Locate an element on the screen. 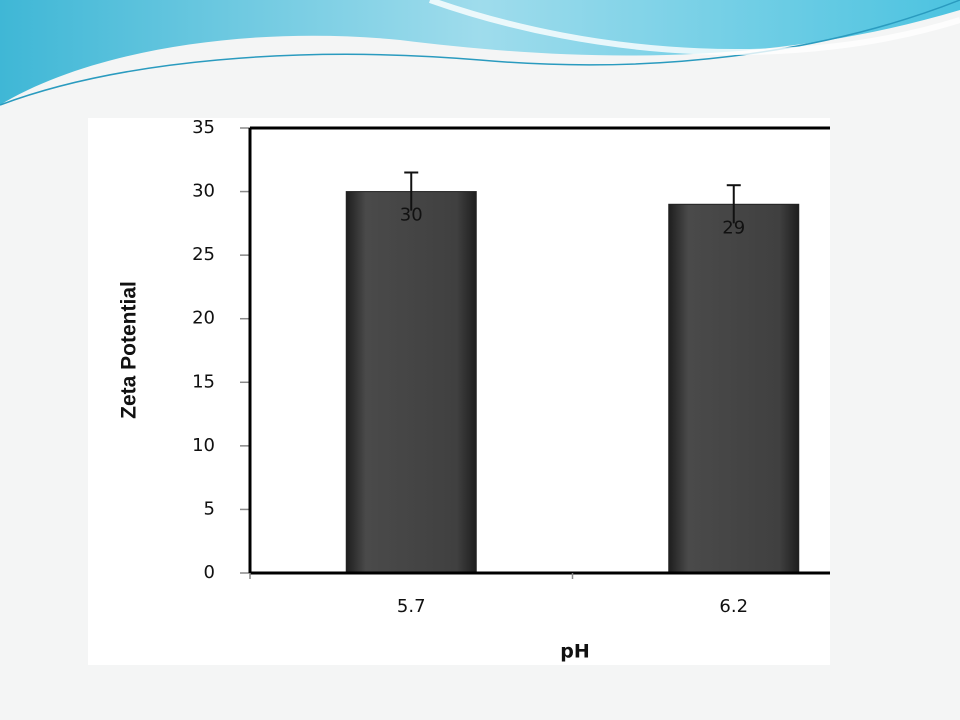 The width and height of the screenshot is (960, 720). header-wave is located at coordinates (480, 52).